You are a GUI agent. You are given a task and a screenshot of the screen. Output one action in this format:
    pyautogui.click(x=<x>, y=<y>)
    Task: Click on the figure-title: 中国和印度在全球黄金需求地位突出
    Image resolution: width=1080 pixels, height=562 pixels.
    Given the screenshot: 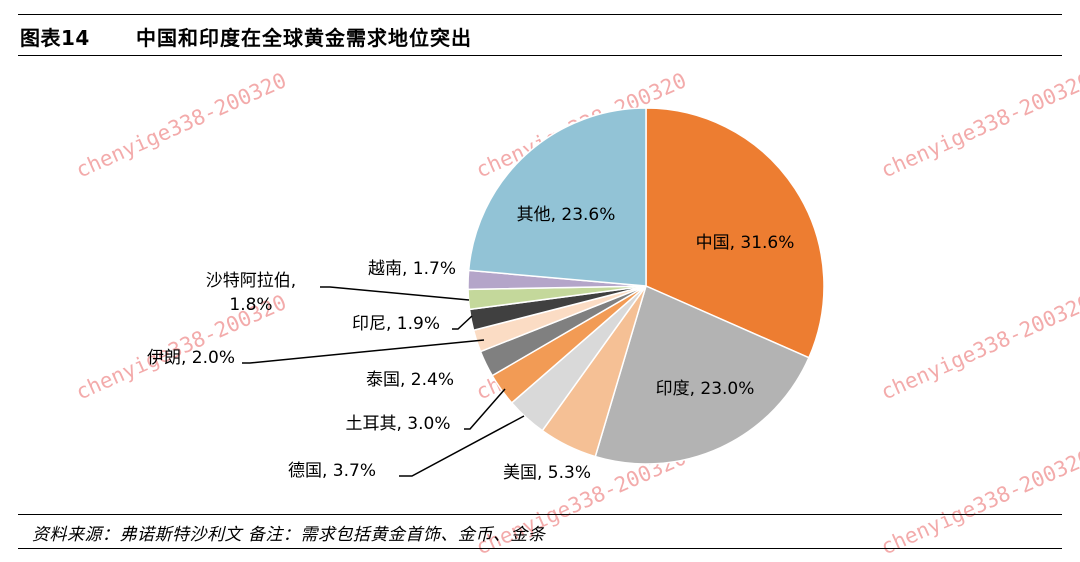 What is the action you would take?
    pyautogui.click(x=304, y=38)
    